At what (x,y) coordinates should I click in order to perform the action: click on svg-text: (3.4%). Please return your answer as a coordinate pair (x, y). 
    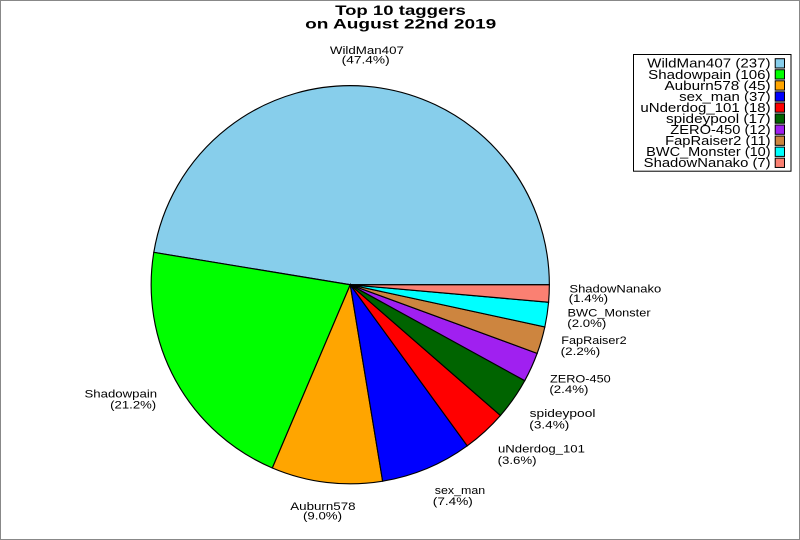
    Looking at the image, I should click on (549, 425).